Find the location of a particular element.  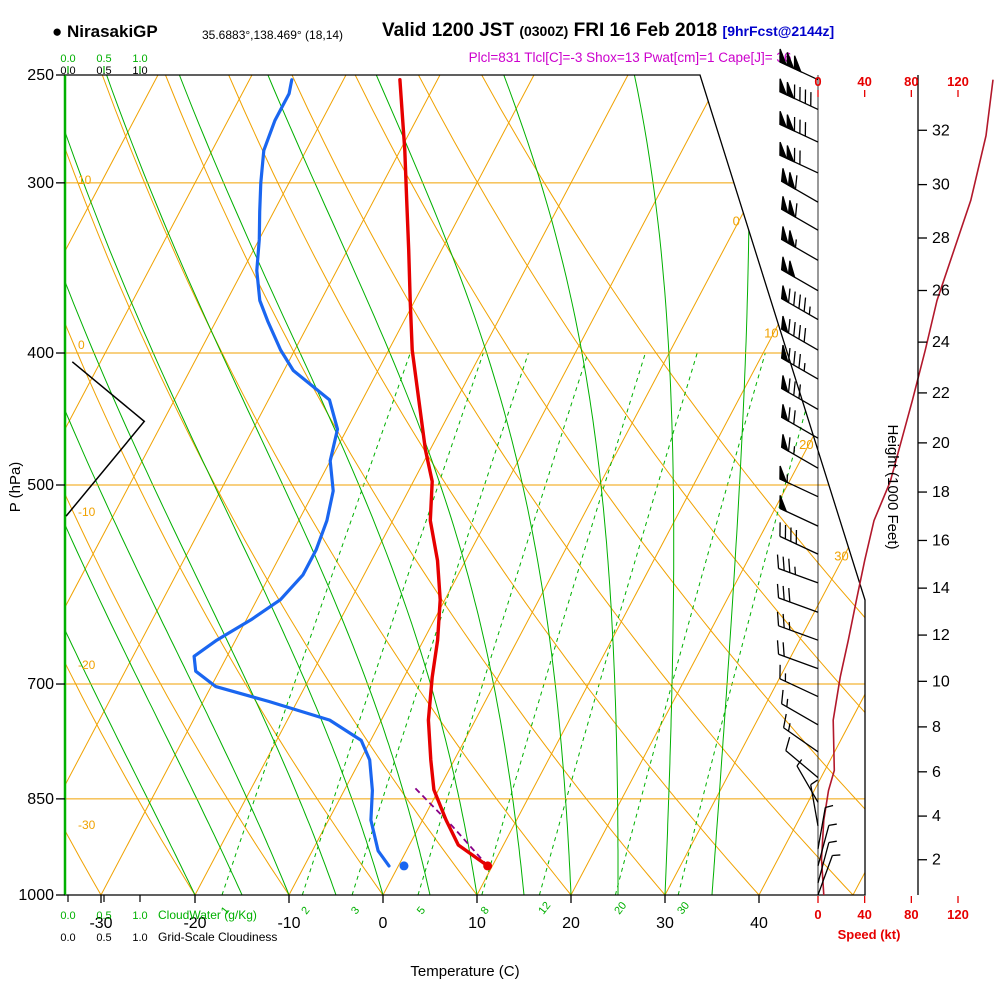

svg-text: 32 is located at coordinates (941, 130).